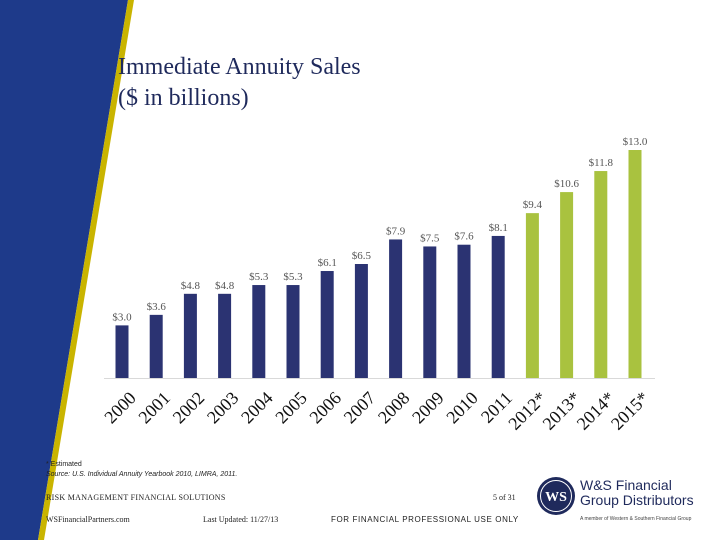  What do you see at coordinates (64, 464) in the screenshot?
I see `estimated-note: * Estimated` at bounding box center [64, 464].